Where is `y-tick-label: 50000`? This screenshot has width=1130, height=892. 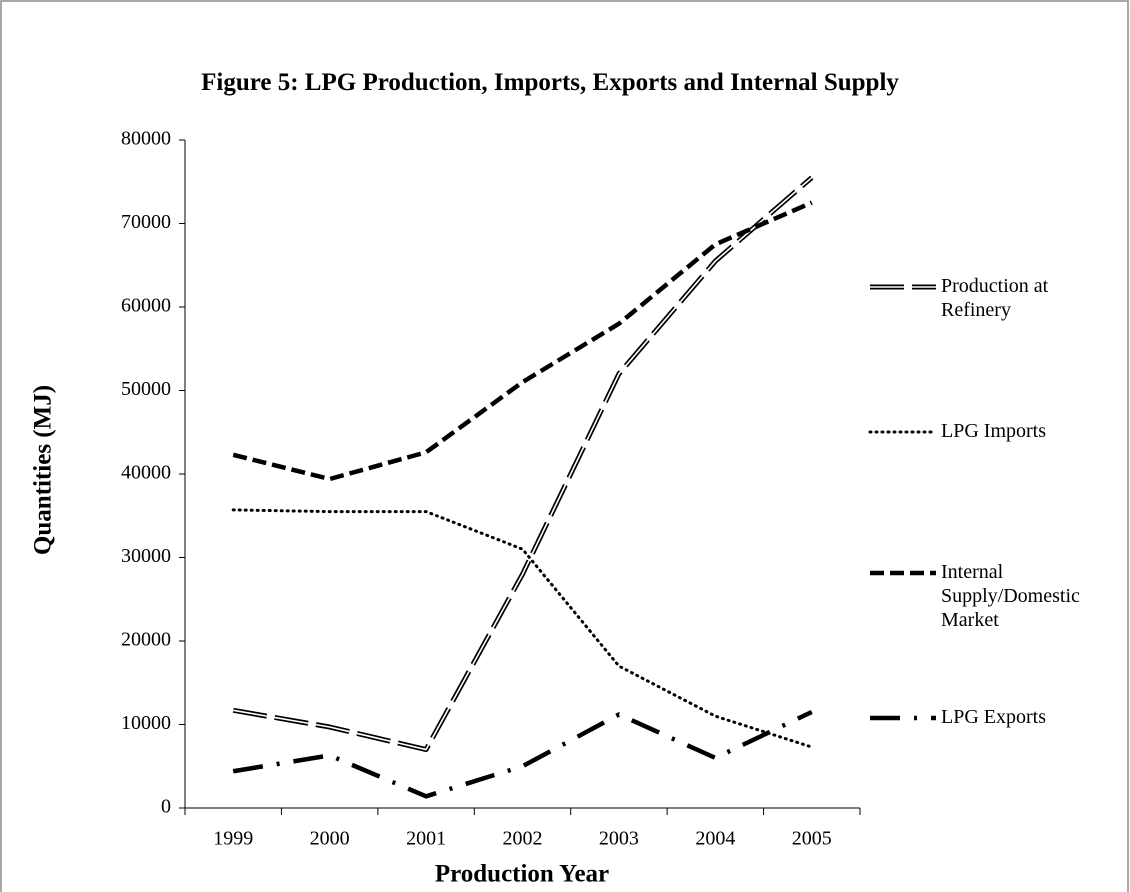 y-tick-label: 50000 is located at coordinates (146, 389).